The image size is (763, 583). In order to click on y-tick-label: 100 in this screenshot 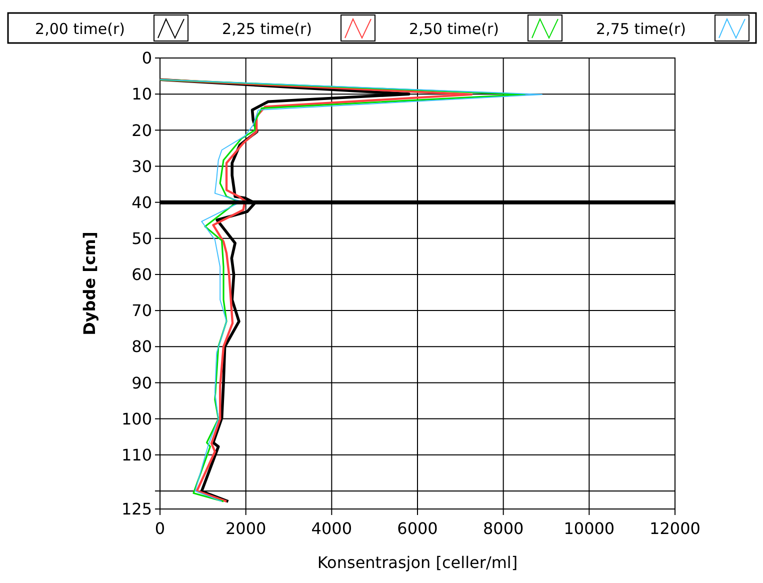, I will do `click(136, 418)`.